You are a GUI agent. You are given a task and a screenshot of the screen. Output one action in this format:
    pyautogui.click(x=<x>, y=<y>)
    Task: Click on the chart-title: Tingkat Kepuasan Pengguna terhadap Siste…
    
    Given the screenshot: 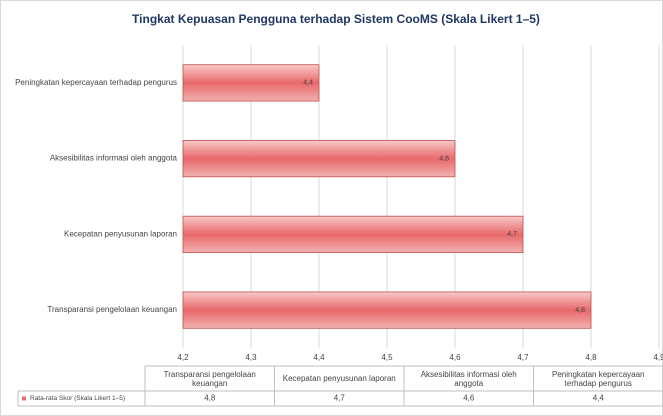 What is the action you would take?
    pyautogui.click(x=336, y=19)
    